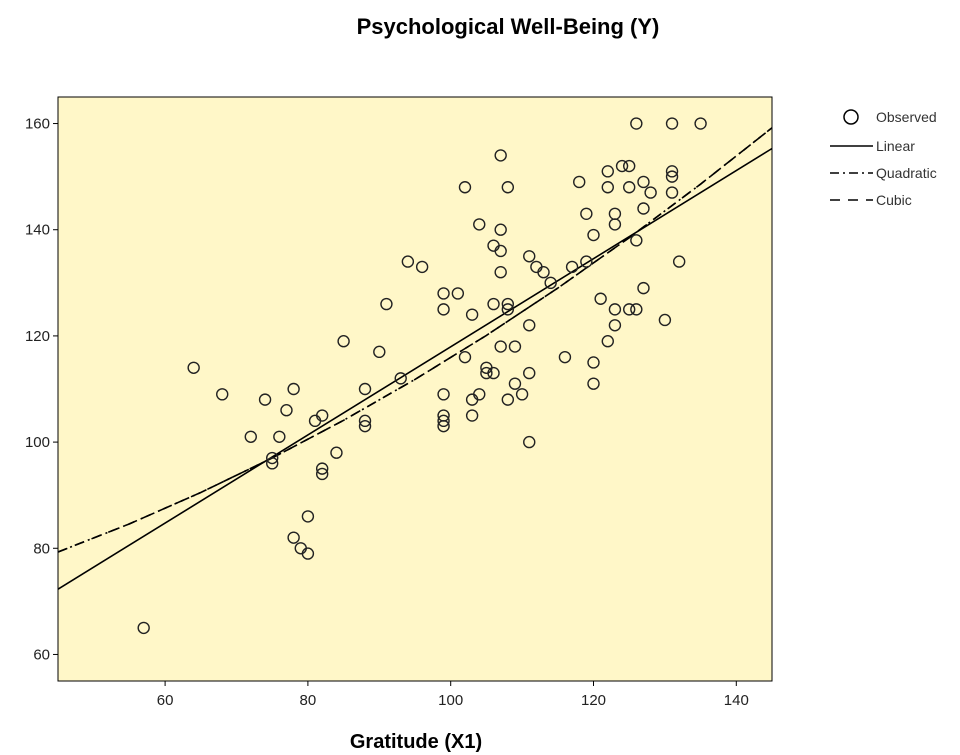  Describe the element at coordinates (416, 742) in the screenshot. I see `x-axis-label: Gratitude (X1)` at that location.